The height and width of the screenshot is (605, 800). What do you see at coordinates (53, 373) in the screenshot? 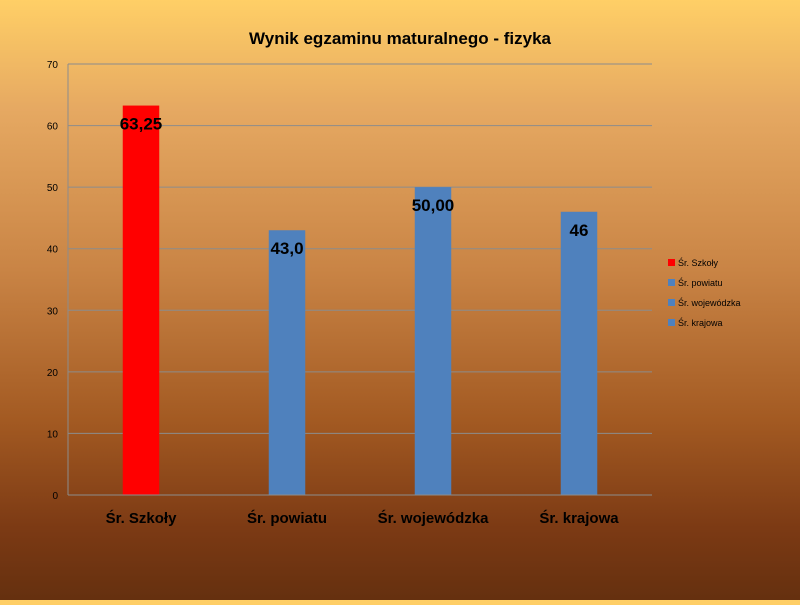
I see `y-tick-label: 20` at bounding box center [53, 373].